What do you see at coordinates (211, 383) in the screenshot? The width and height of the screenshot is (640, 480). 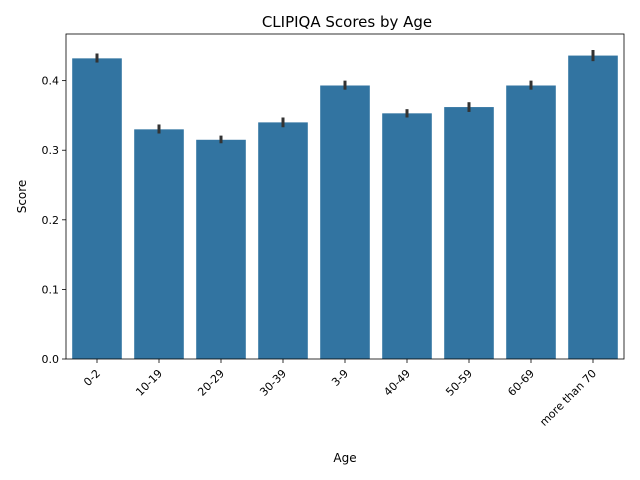 I see `x-tick-label-2: 20-29` at bounding box center [211, 383].